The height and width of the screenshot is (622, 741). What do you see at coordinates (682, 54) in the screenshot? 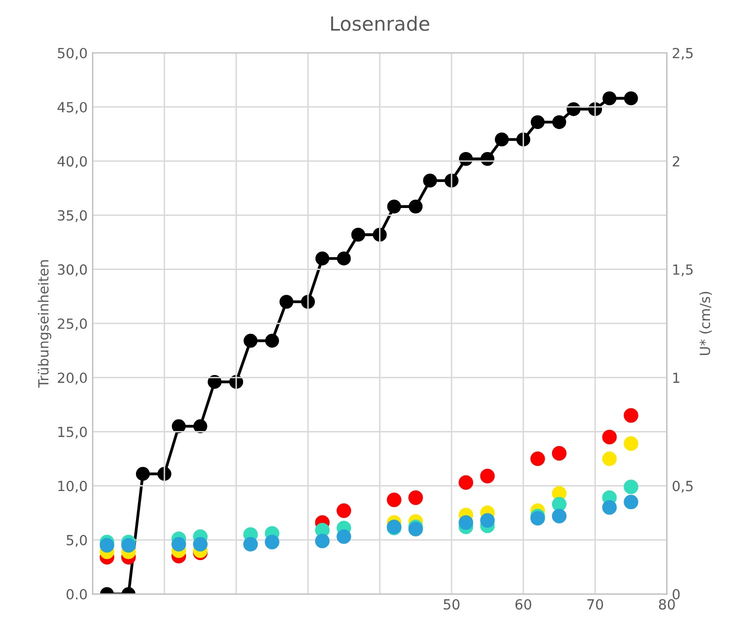
I see `y2-tick-label: 2,5` at bounding box center [682, 54].